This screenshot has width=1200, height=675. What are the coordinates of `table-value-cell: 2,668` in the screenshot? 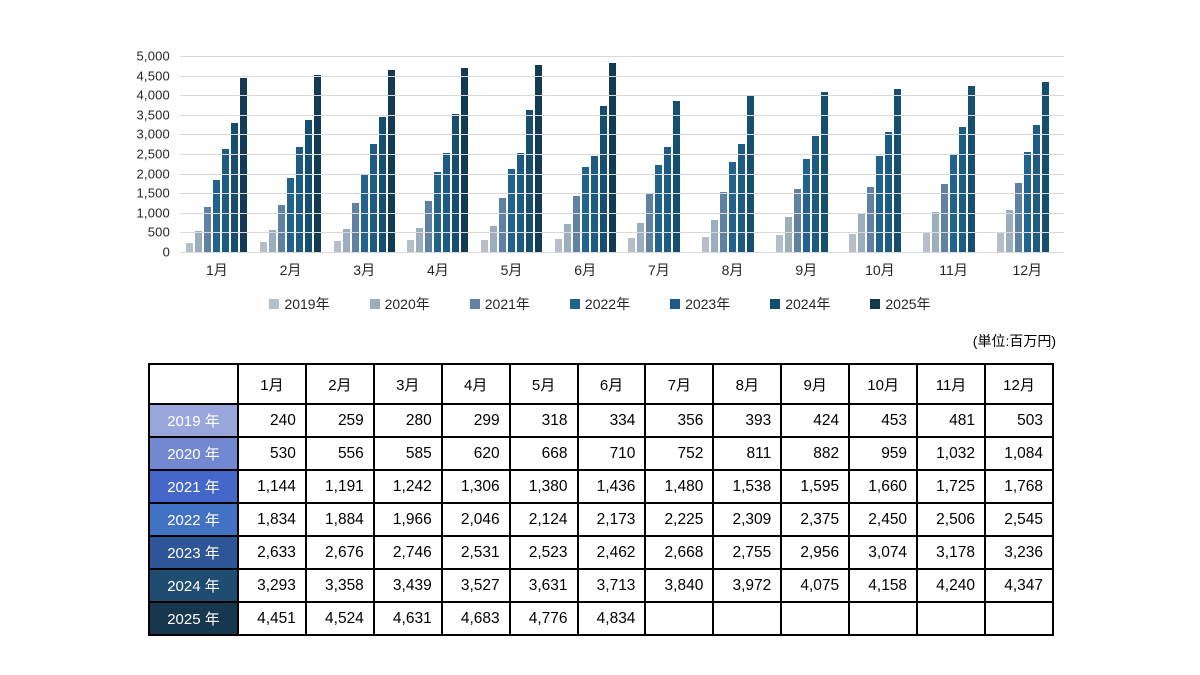 It's located at (679, 552).